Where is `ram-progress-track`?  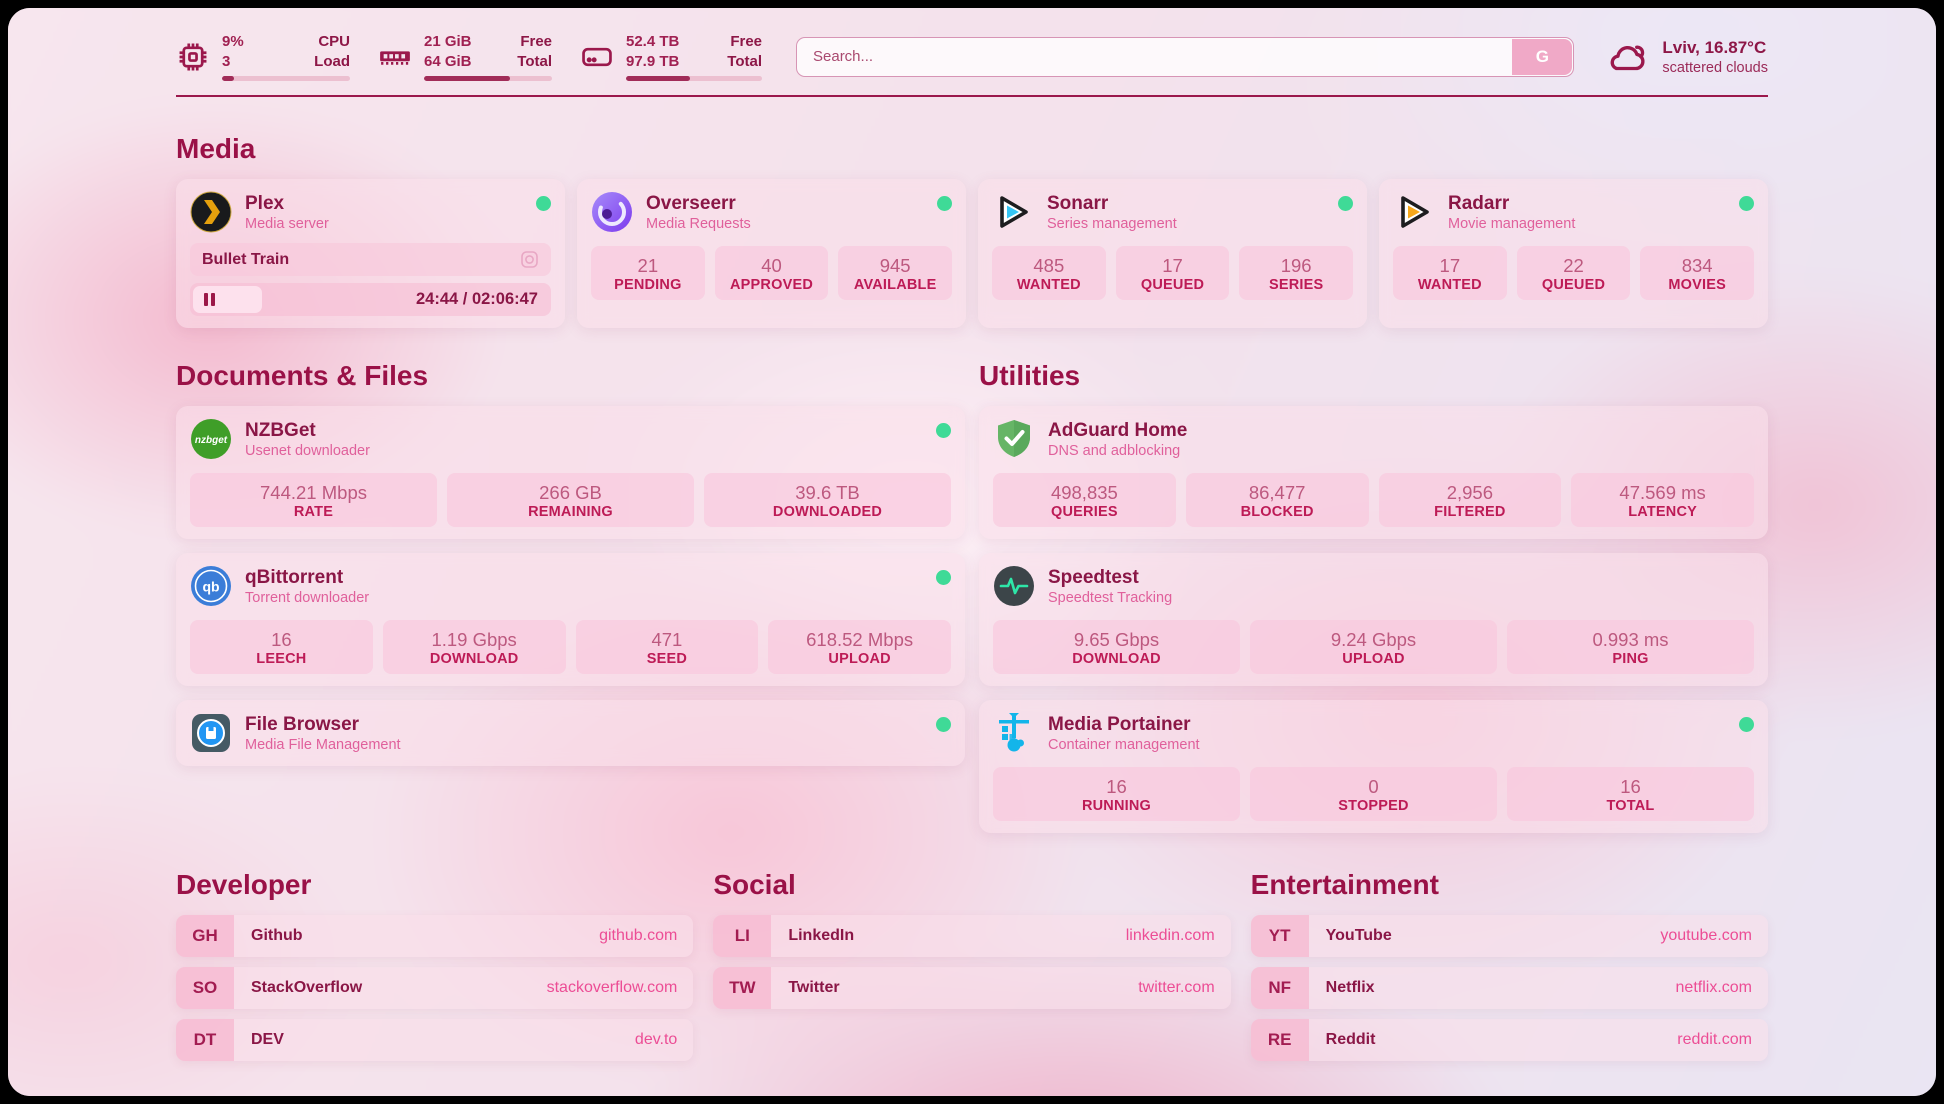
ram-progress-track is located at coordinates (488, 78).